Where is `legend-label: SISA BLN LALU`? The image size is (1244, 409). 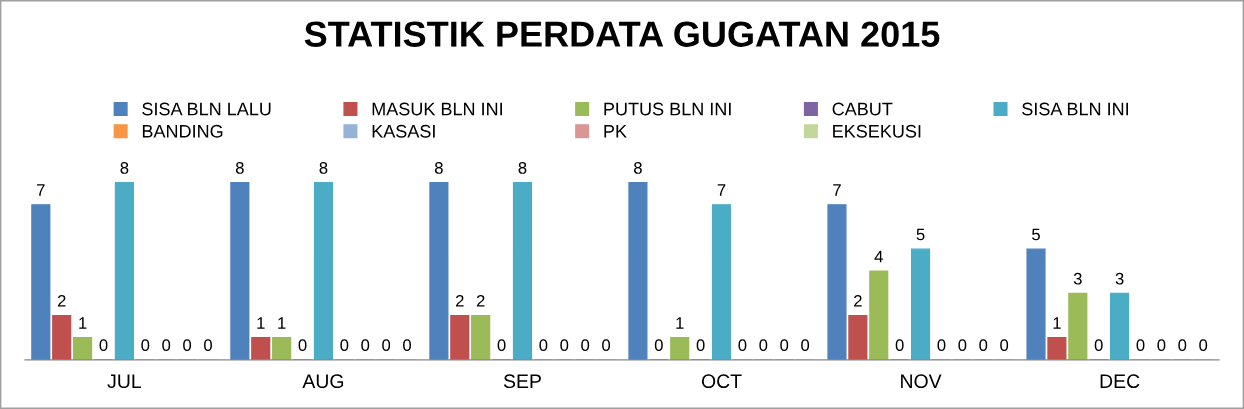 legend-label: SISA BLN LALU is located at coordinates (206, 109).